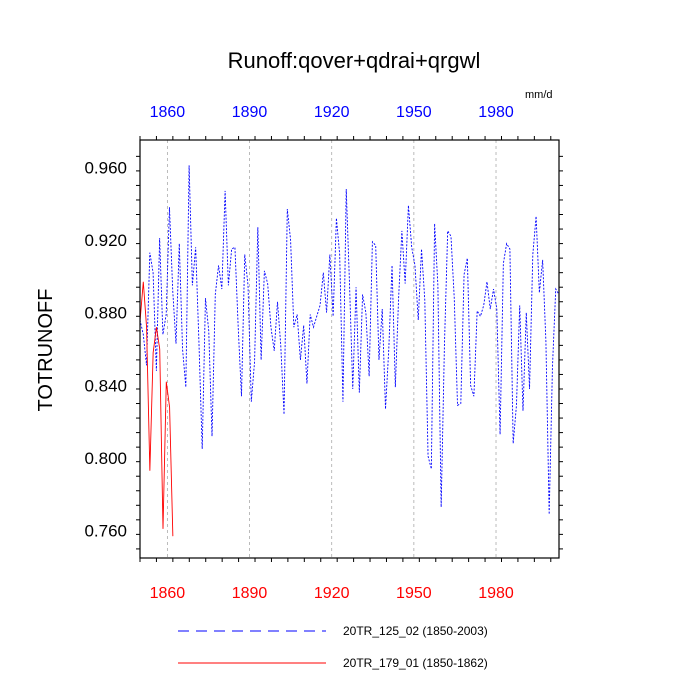 The height and width of the screenshot is (700, 700). Describe the element at coordinates (105, 458) in the screenshot. I see `y-tick-label: 0.800` at that location.